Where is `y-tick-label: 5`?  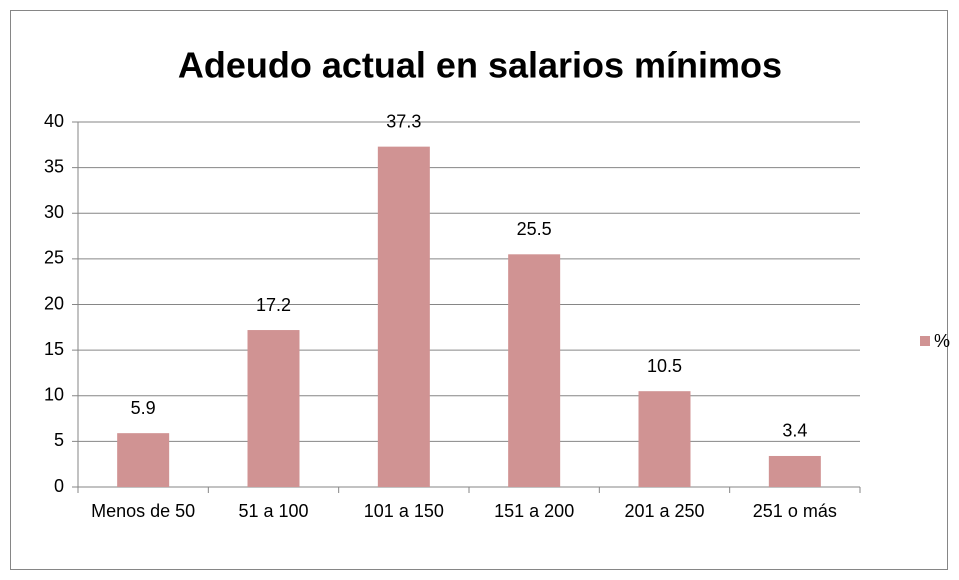
y-tick-label: 5 is located at coordinates (59, 440).